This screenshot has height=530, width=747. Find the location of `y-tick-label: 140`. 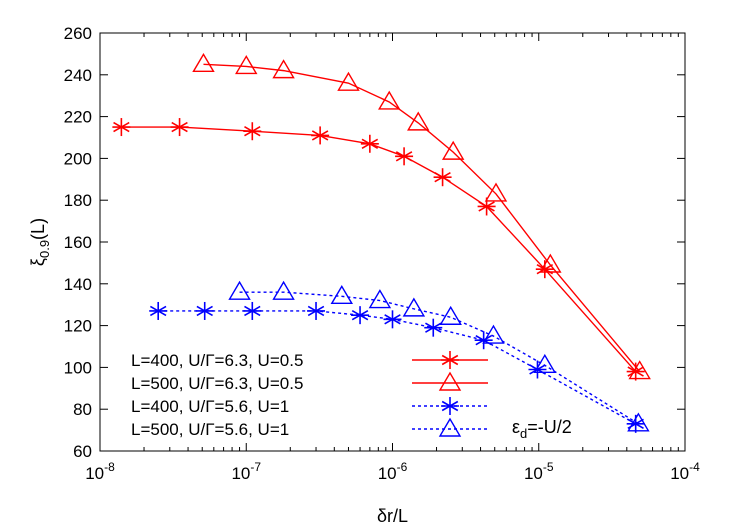

y-tick-label: 140 is located at coordinates (78, 284).